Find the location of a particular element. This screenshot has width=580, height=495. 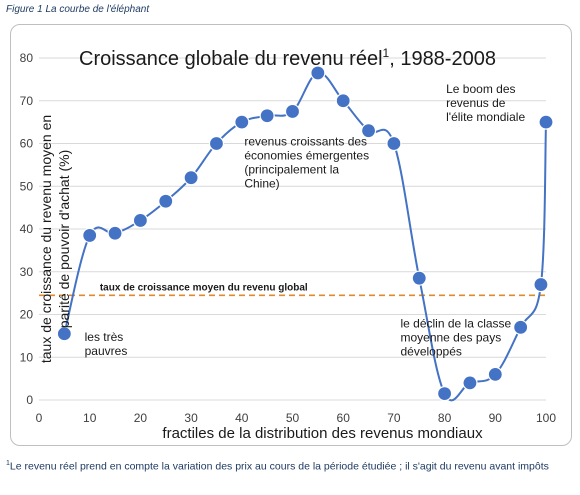

annotation-1-line-0: revenus croissants des is located at coordinates (305, 142).